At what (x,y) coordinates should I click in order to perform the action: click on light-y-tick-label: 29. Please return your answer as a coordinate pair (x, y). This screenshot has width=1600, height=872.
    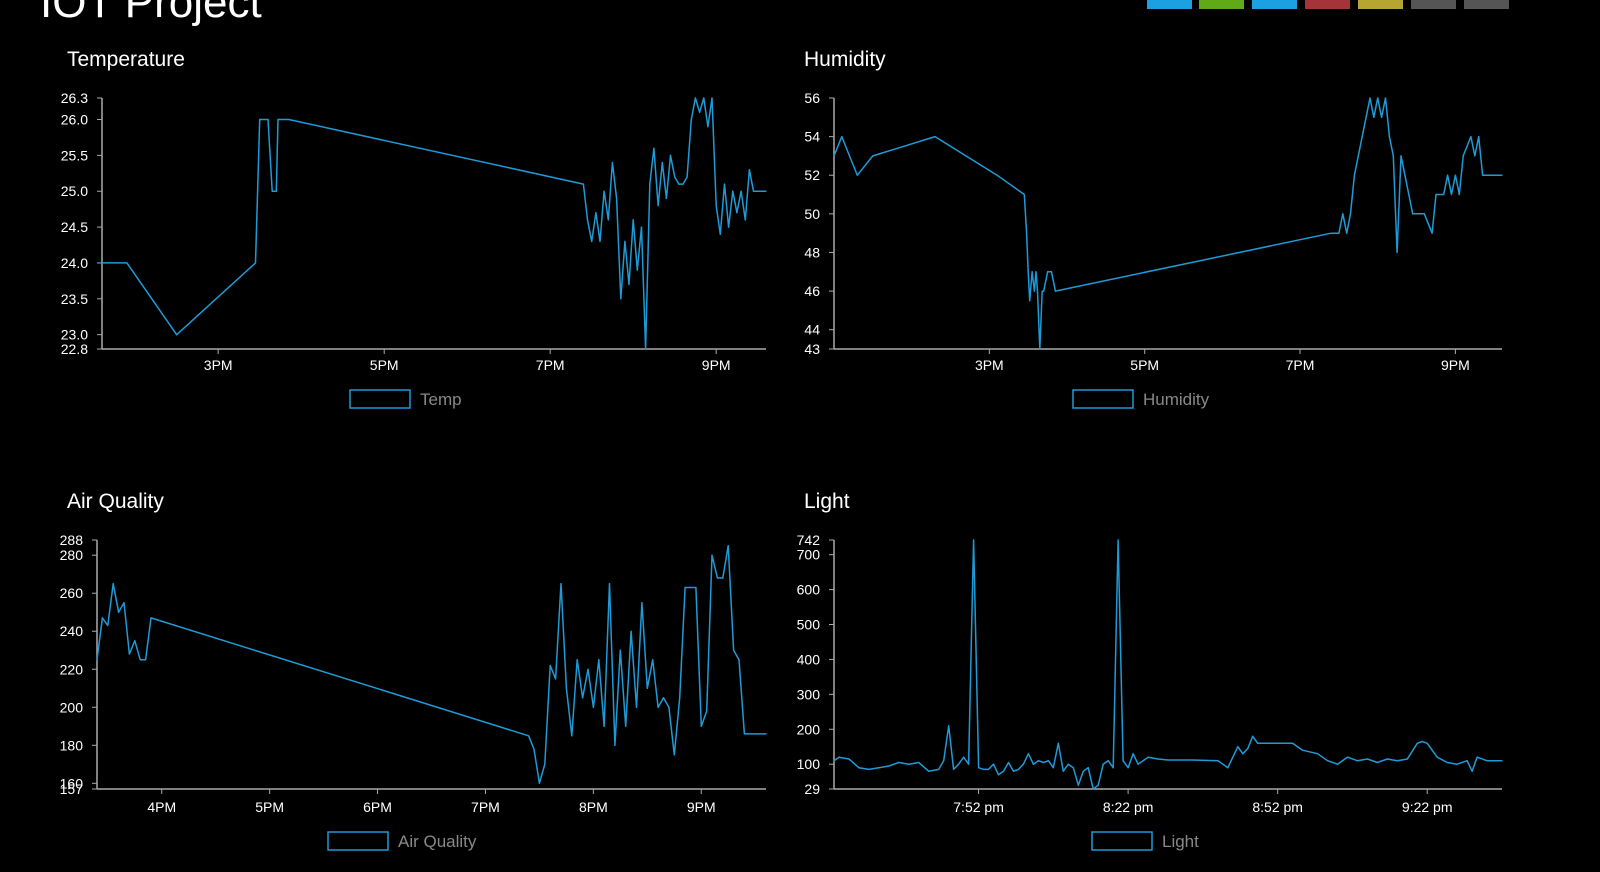
    Looking at the image, I should click on (812, 789).